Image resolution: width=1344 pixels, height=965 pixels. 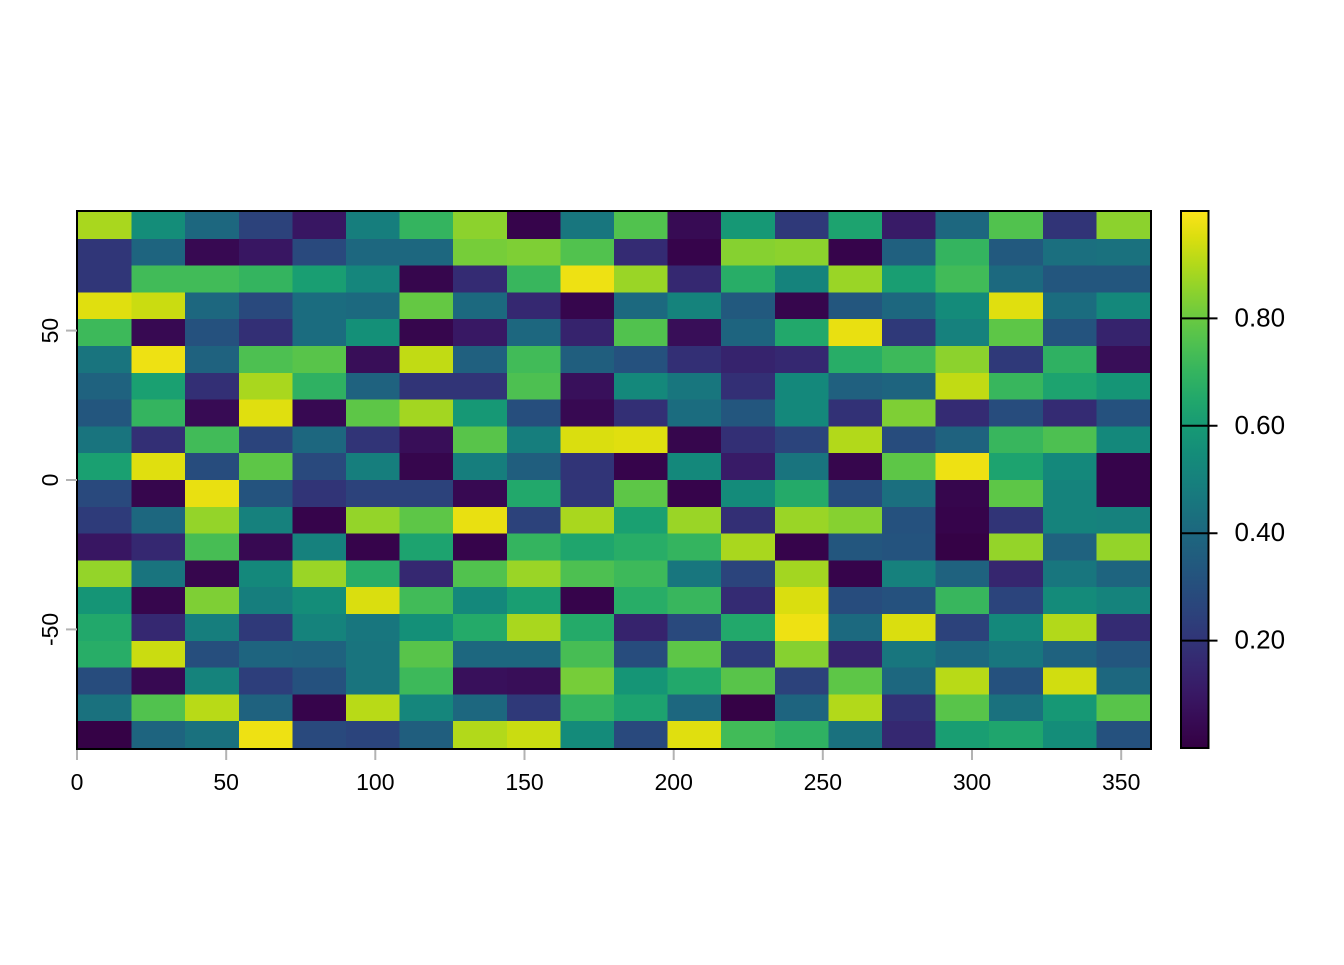 What do you see at coordinates (1121, 782) in the screenshot?
I see `svg-text: 350` at bounding box center [1121, 782].